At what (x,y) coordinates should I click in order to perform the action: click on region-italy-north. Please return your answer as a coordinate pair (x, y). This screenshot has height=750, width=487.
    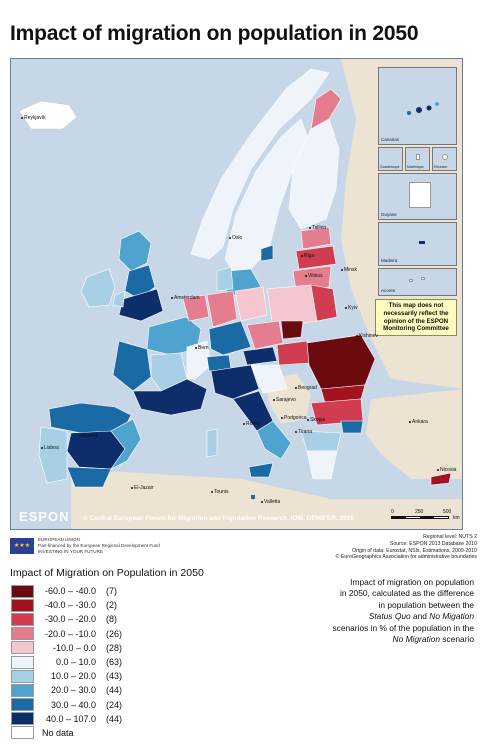
    Looking at the image, I should click on (235, 382).